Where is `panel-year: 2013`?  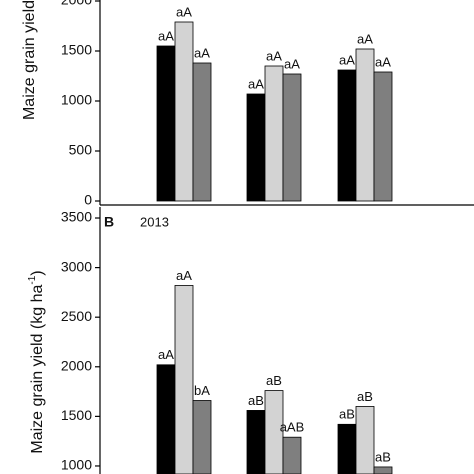 panel-year: 2013 is located at coordinates (154, 221).